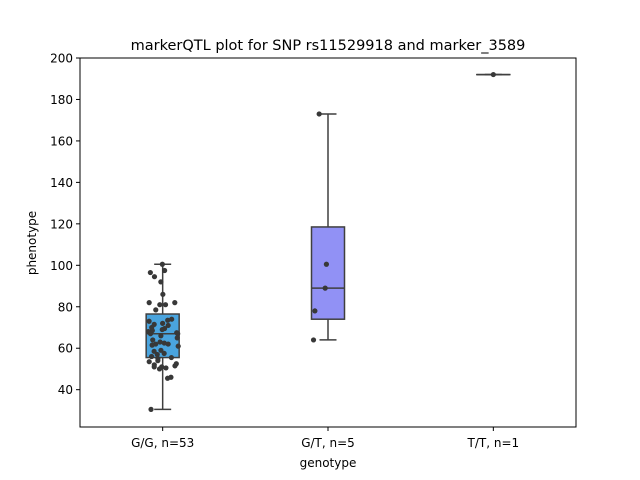 The height and width of the screenshot is (480, 640). I want to click on y-tick-label: 160, so click(61, 141).